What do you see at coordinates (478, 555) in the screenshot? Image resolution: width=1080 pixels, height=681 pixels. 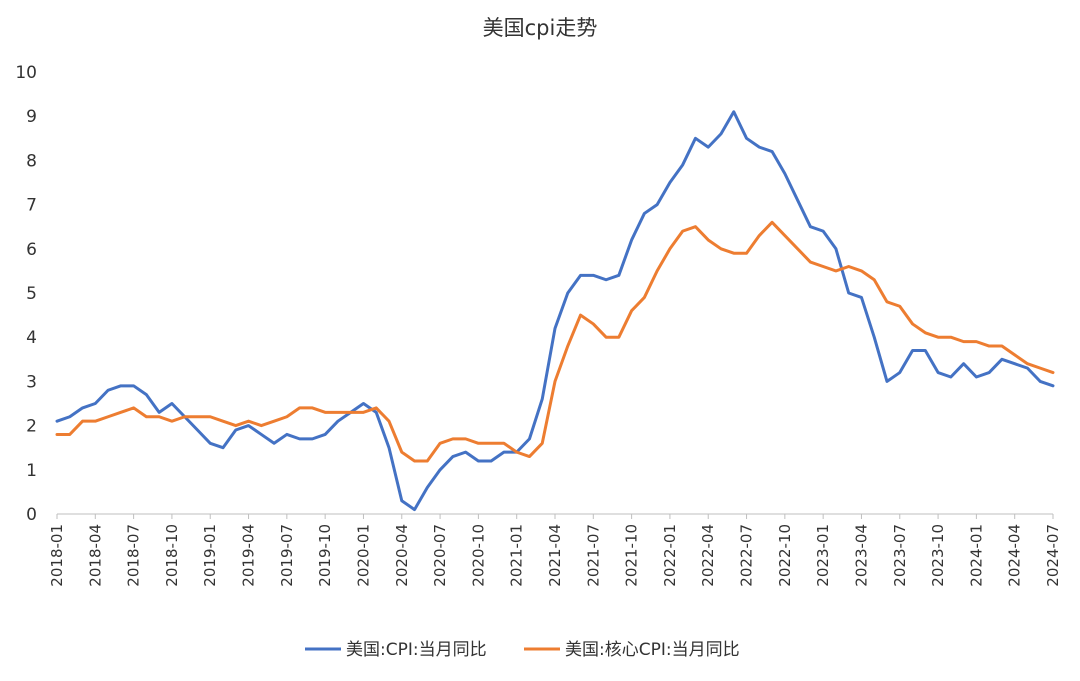 I see `x-tick-label: 2020-10` at bounding box center [478, 555].